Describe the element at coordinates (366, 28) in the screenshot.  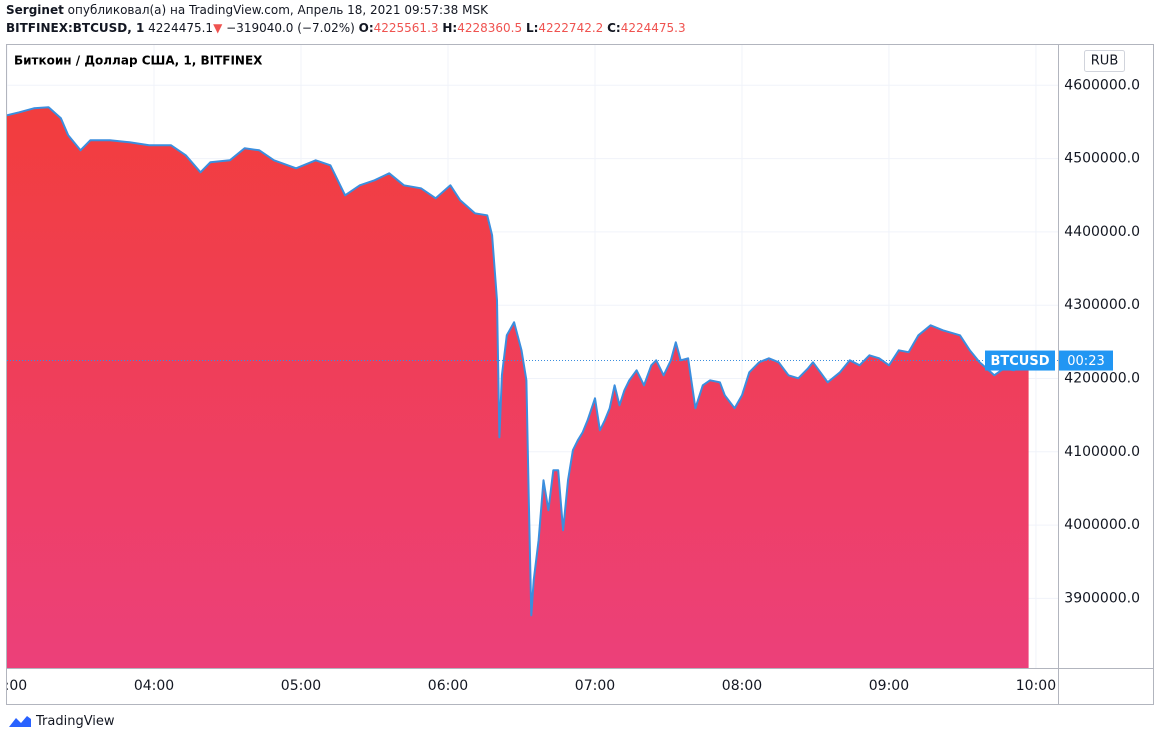
I see `o-label: O:` at that location.